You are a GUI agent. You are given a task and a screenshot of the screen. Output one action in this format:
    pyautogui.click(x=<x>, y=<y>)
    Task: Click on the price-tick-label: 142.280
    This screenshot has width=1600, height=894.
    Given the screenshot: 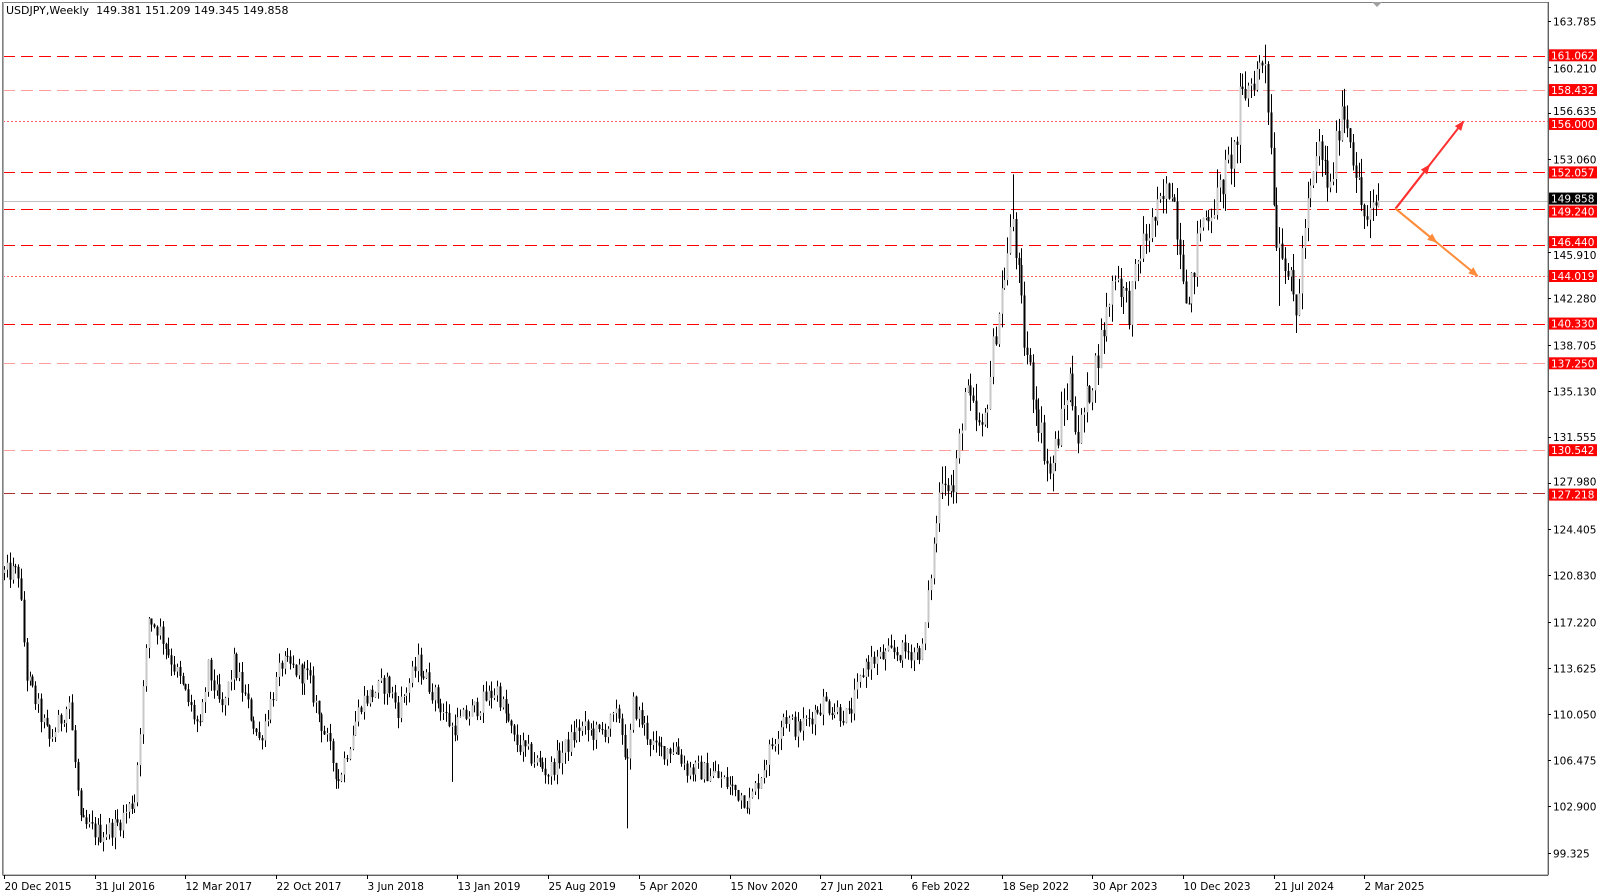 What is the action you would take?
    pyautogui.click(x=1574, y=300)
    